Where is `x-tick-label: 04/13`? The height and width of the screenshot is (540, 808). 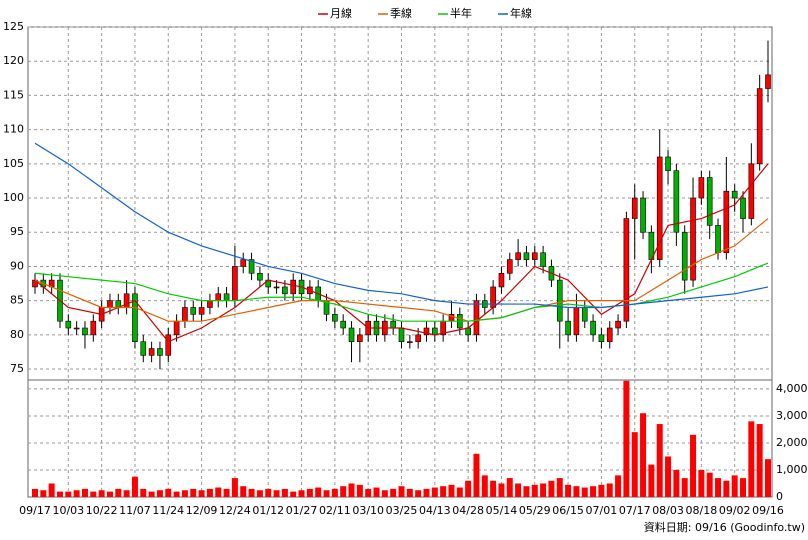
x-tick-label: 04/13 is located at coordinates (435, 510).